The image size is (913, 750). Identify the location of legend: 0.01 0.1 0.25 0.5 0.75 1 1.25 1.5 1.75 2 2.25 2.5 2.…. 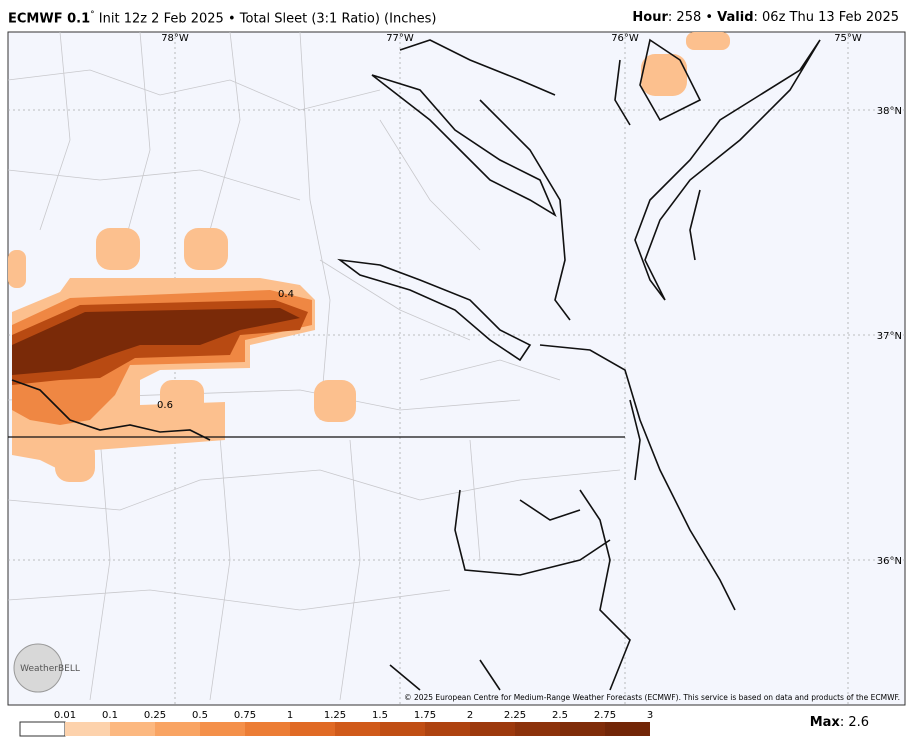
(336, 723).